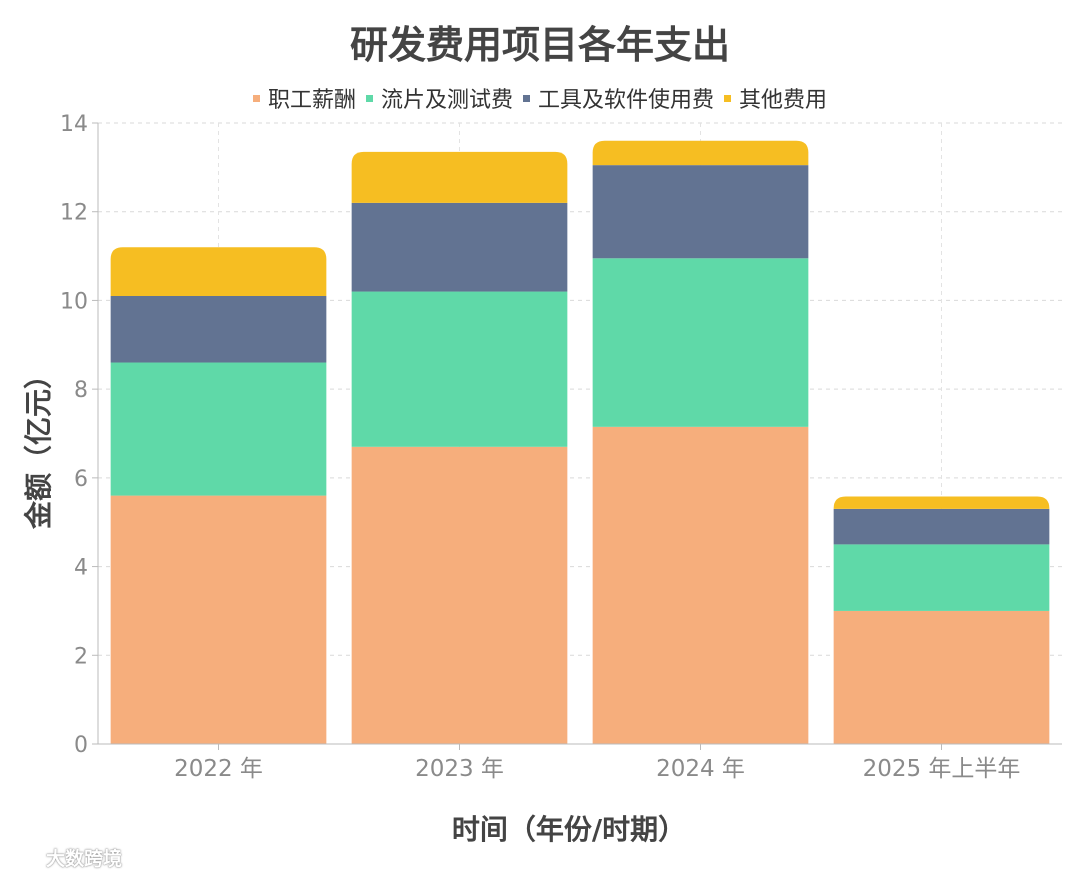 This screenshot has width=1080, height=878. I want to click on x-tick-label: 2024 年, so click(700, 769).